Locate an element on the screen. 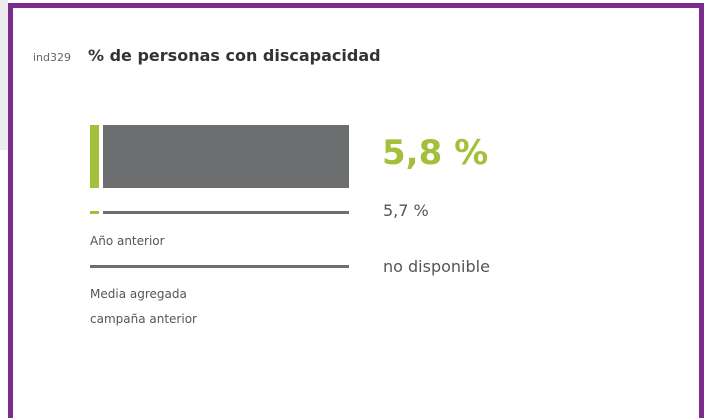  indicator-id: ind329 is located at coordinates (52, 57).